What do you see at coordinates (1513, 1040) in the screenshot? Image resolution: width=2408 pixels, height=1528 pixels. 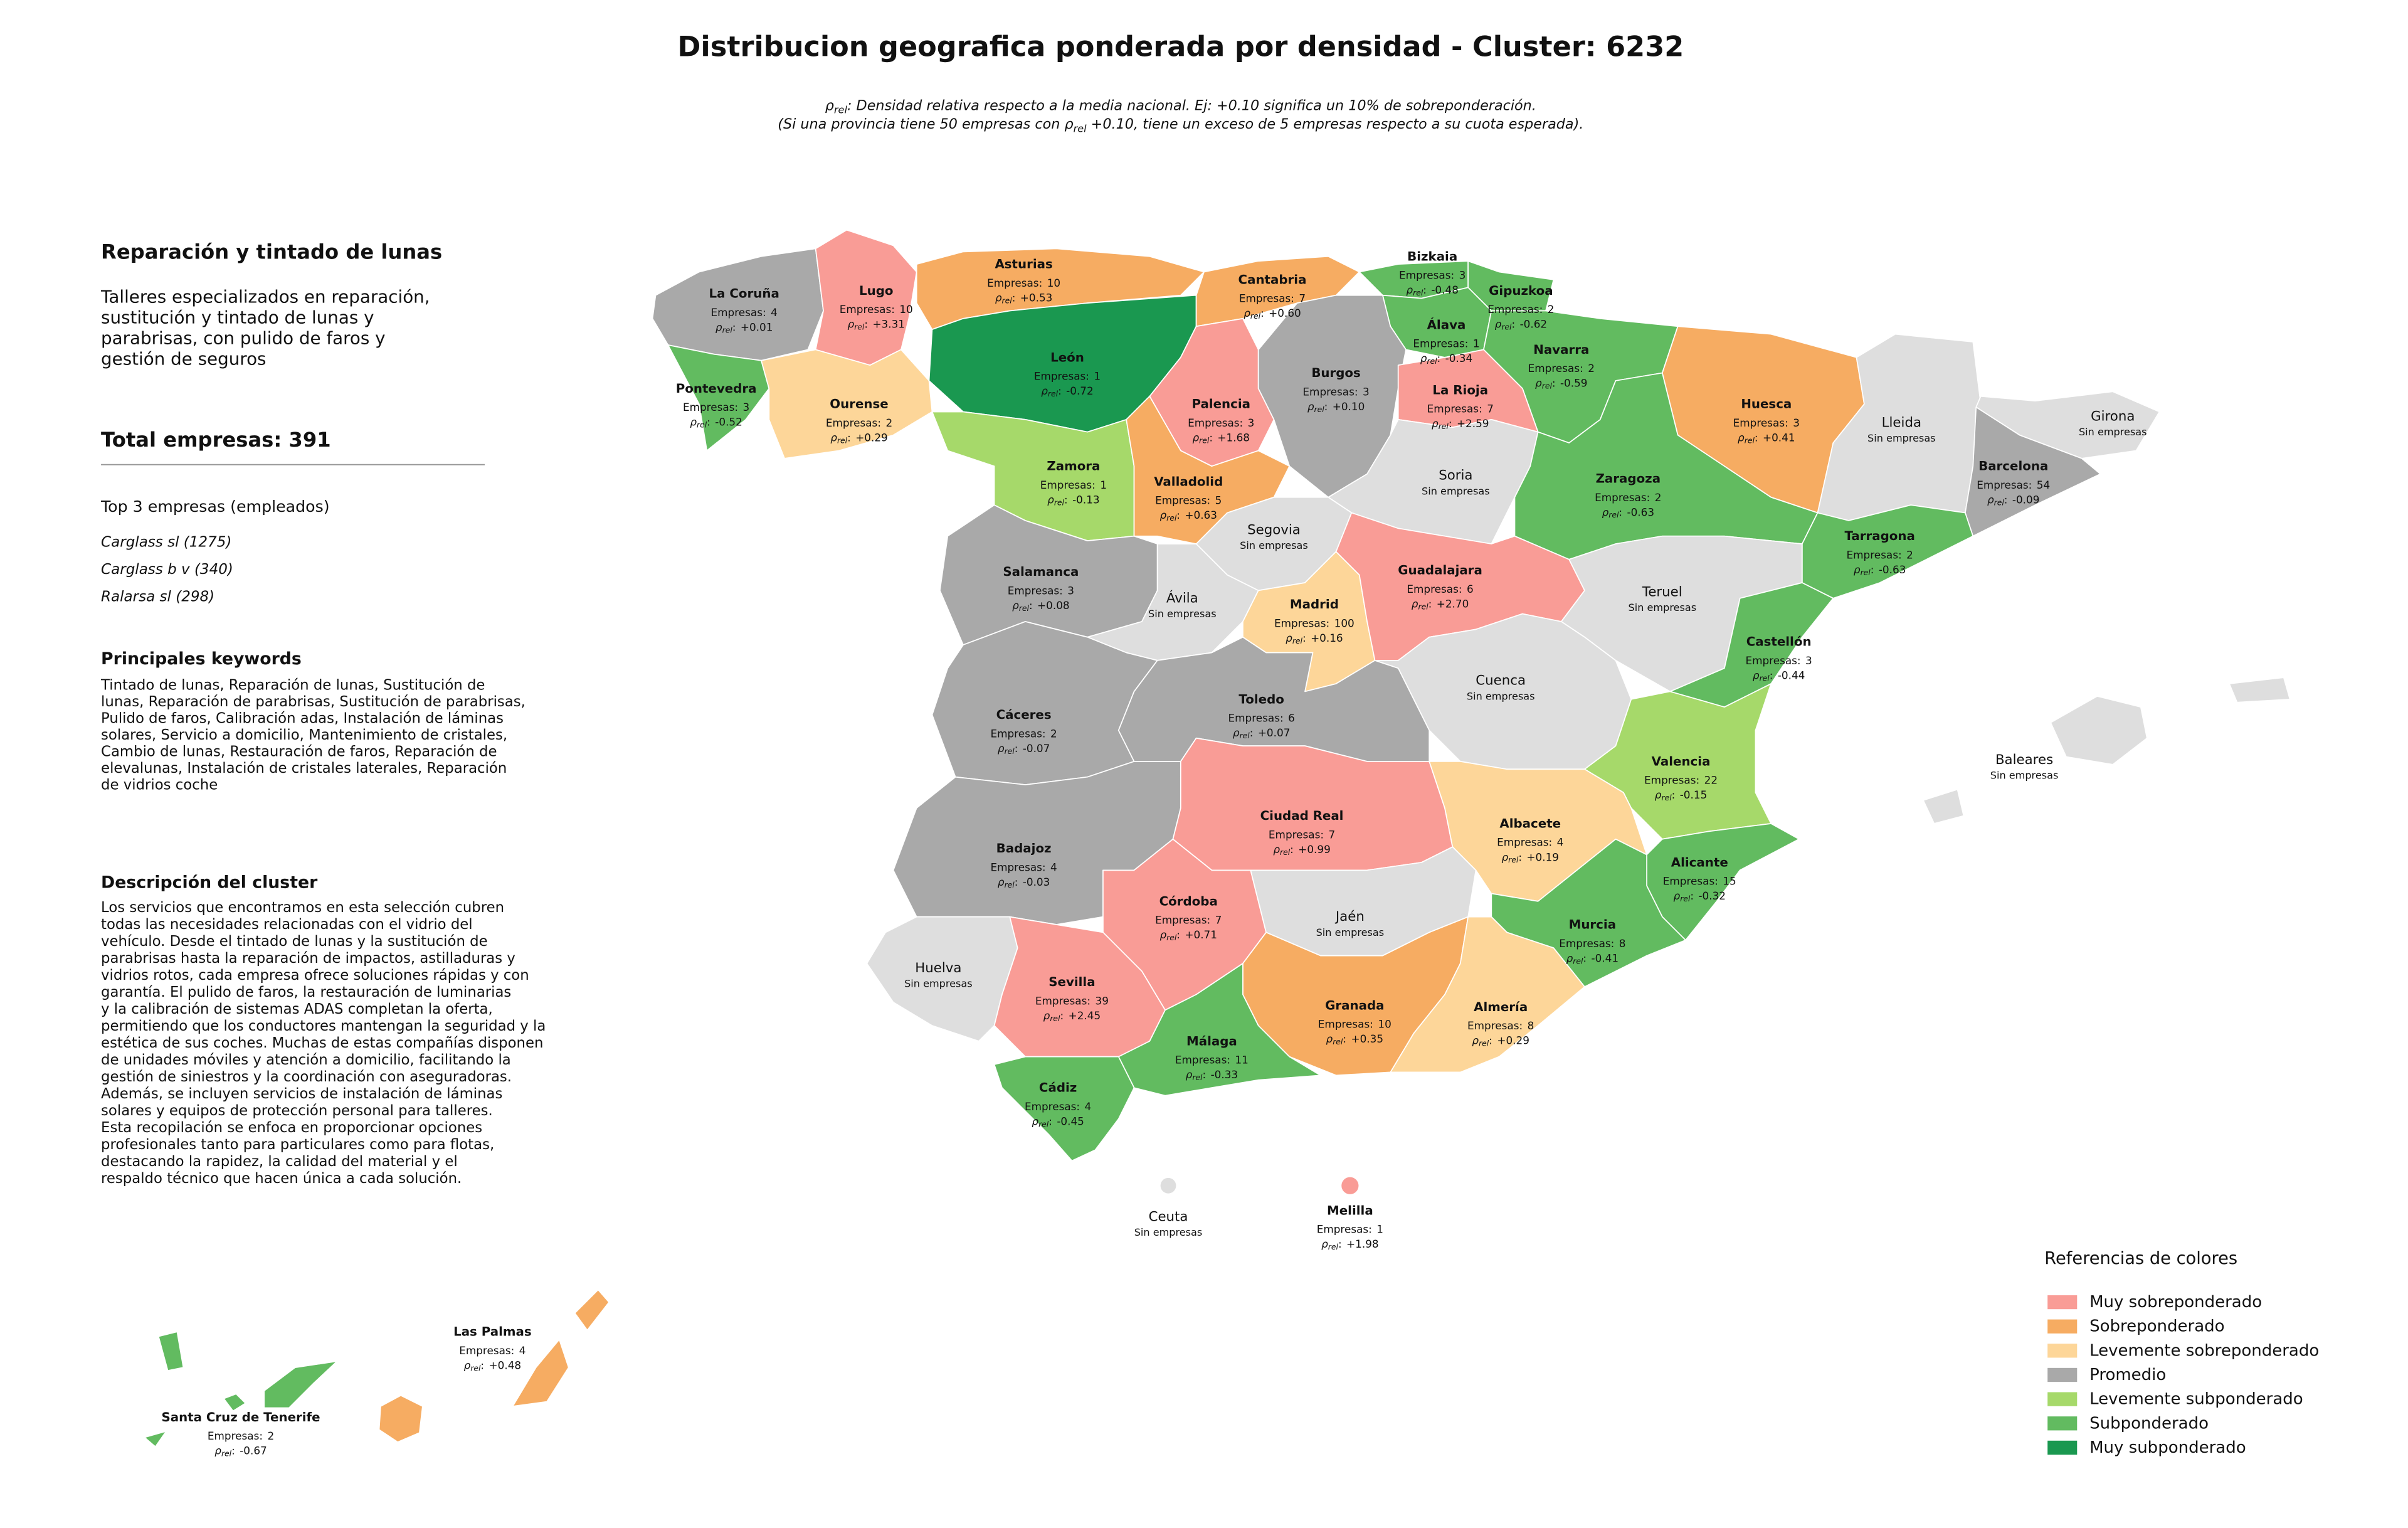 I see `rho-value: +0.29` at bounding box center [1513, 1040].